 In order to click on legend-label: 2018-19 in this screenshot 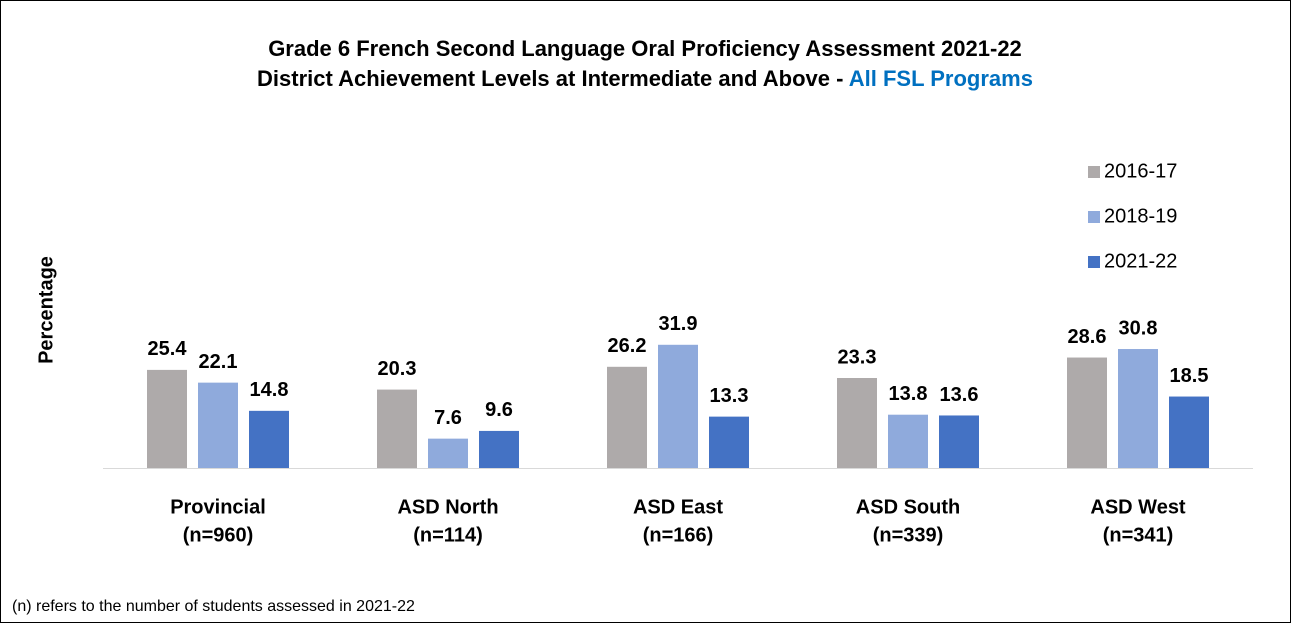, I will do `click(1140, 216)`.